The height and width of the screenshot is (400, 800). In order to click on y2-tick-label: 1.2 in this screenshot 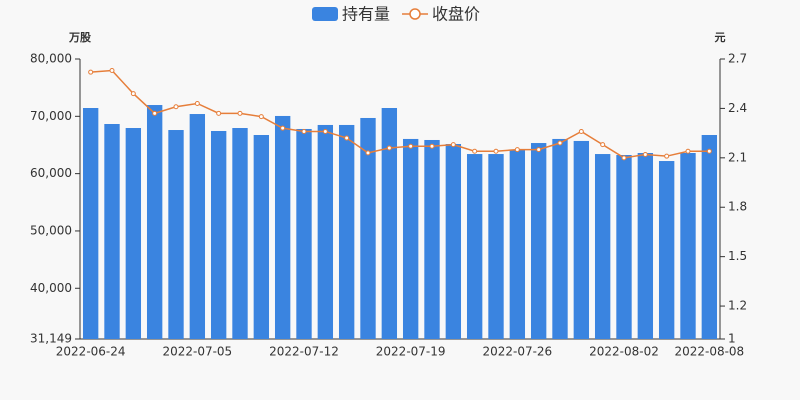, I will do `click(737, 306)`.